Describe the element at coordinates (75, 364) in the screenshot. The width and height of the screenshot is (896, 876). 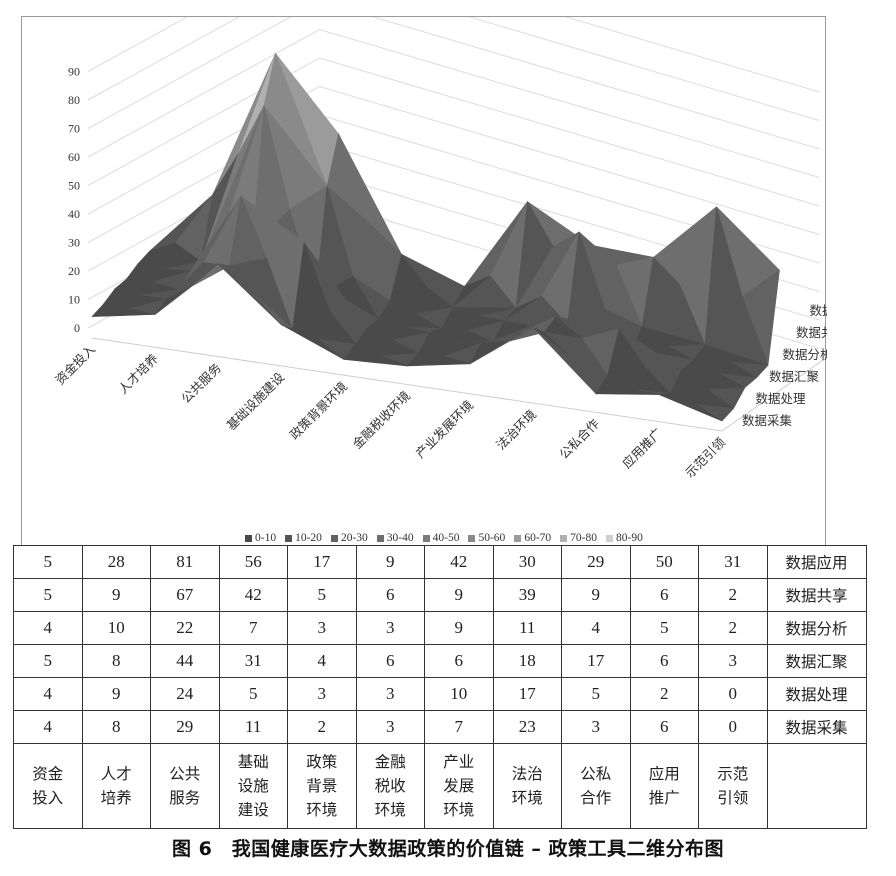
I see `x-category-label: 资金投入` at that location.